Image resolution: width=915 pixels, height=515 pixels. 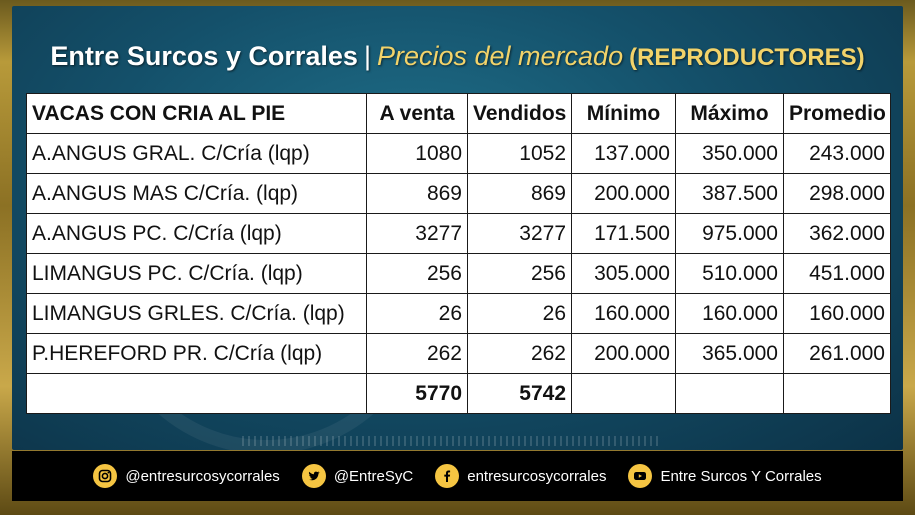 I want to click on cell-maximo: 160.000, so click(x=729, y=313).